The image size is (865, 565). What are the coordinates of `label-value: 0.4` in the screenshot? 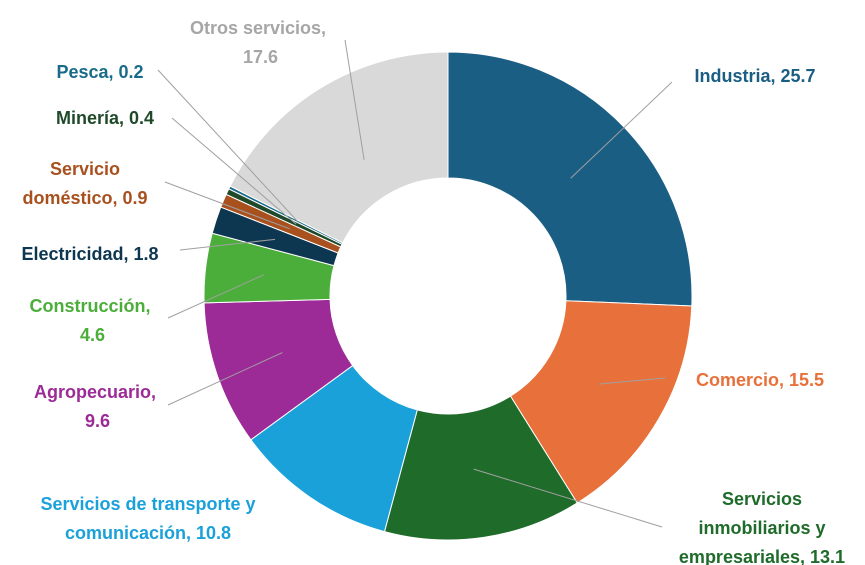 It's located at (142, 118).